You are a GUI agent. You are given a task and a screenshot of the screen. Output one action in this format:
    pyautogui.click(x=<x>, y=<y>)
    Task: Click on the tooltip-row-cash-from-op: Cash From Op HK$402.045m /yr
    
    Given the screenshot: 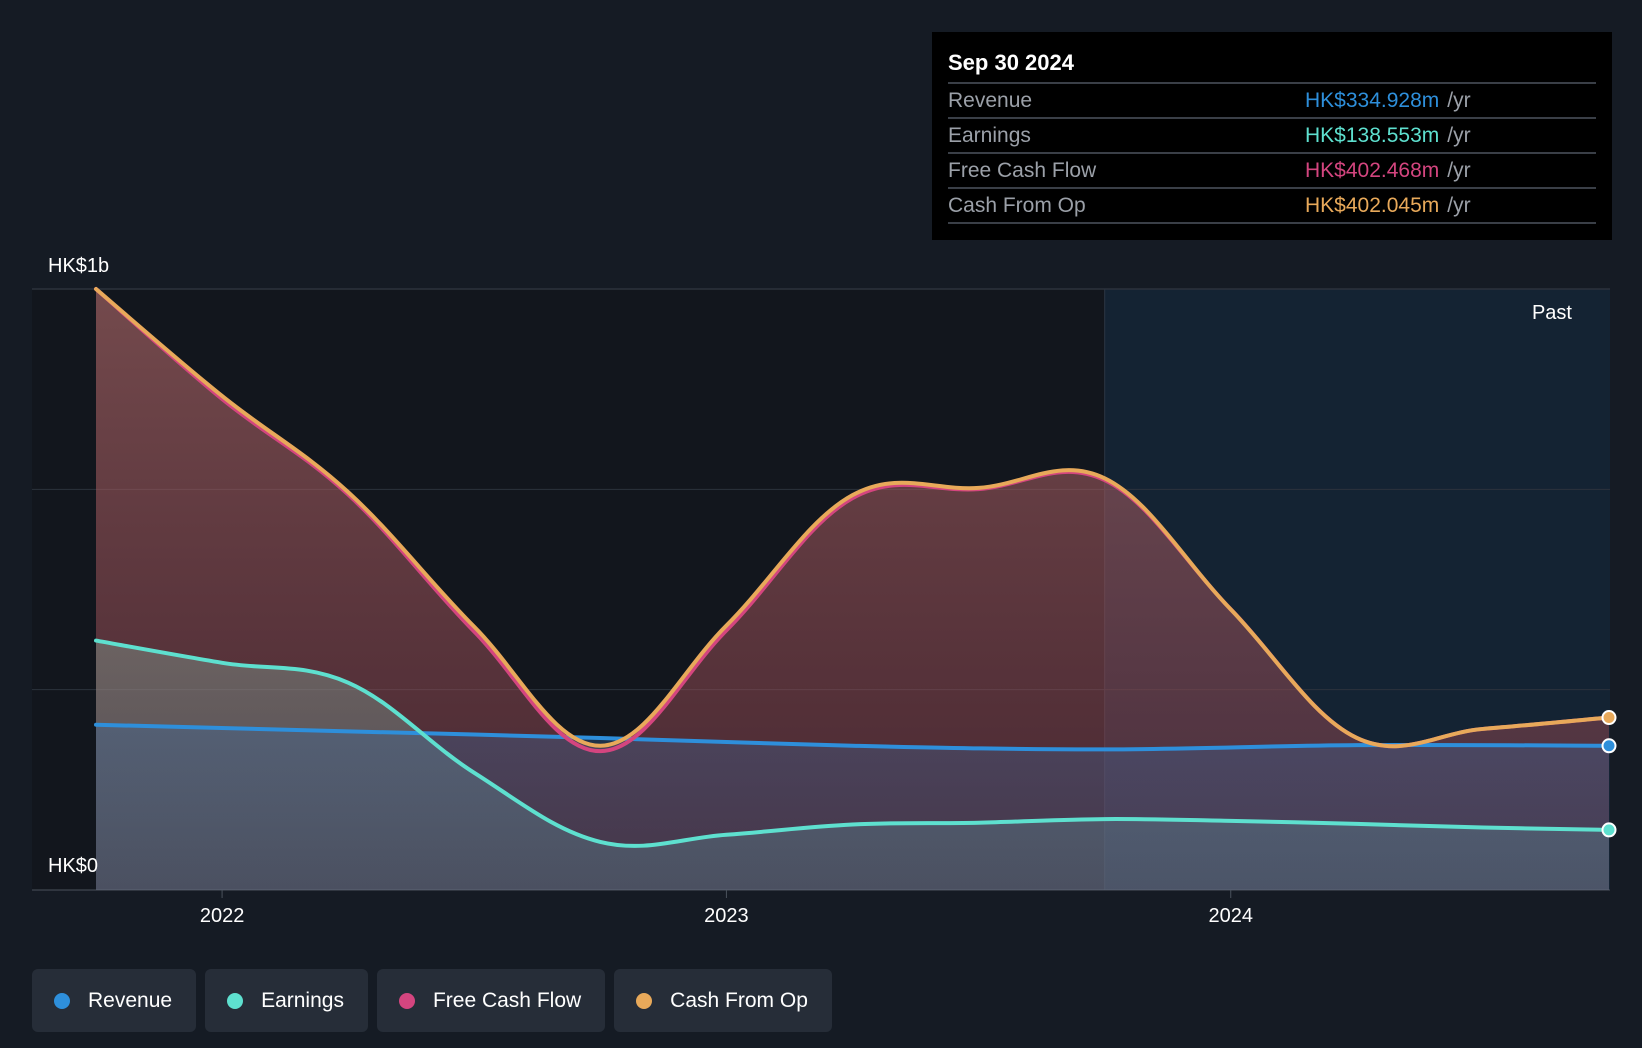 What is the action you would take?
    pyautogui.click(x=1272, y=206)
    